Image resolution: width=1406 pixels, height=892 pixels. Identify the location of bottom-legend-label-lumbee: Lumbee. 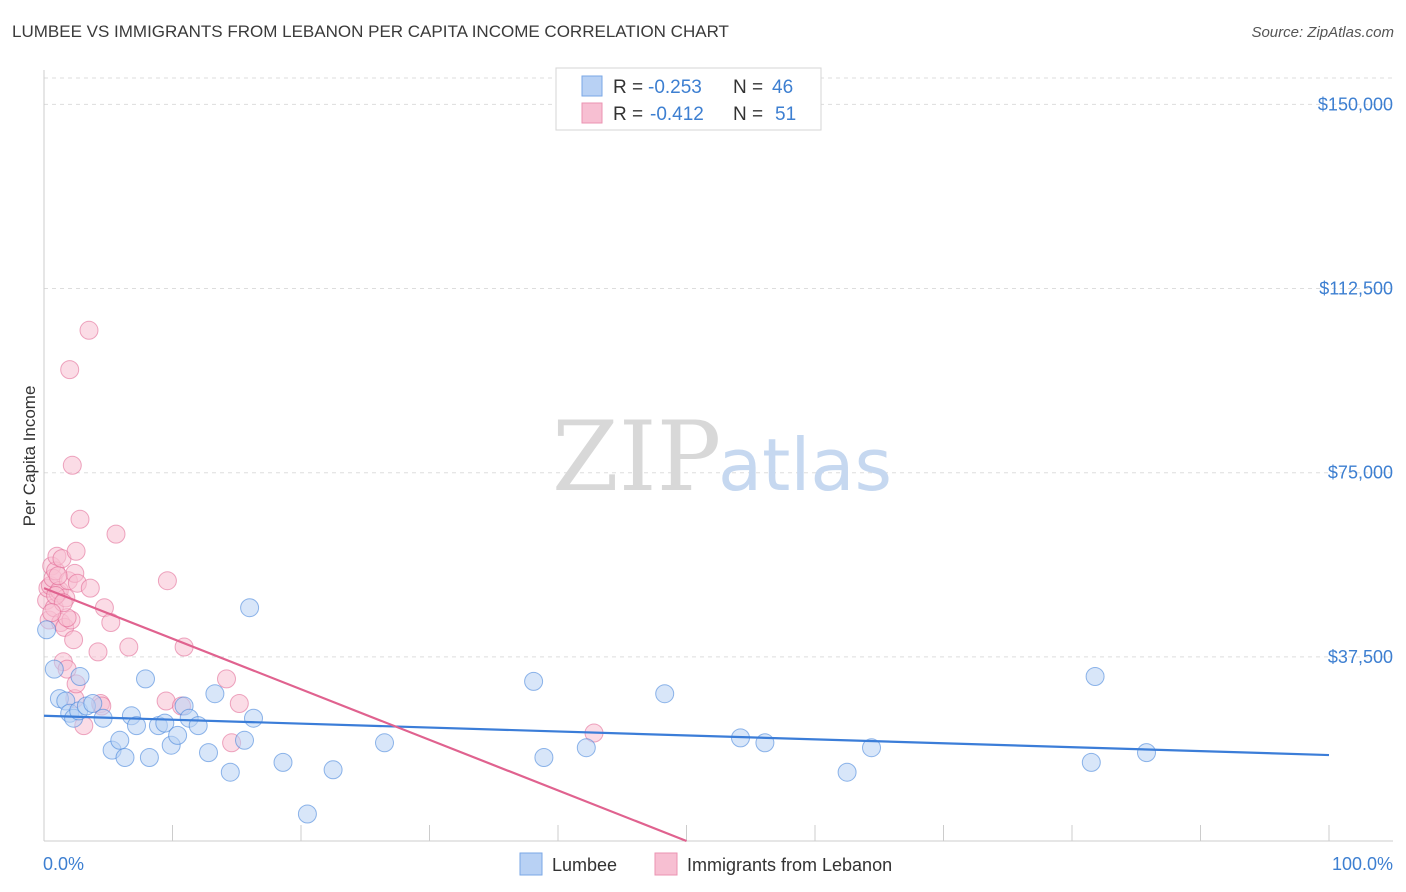
(584, 865).